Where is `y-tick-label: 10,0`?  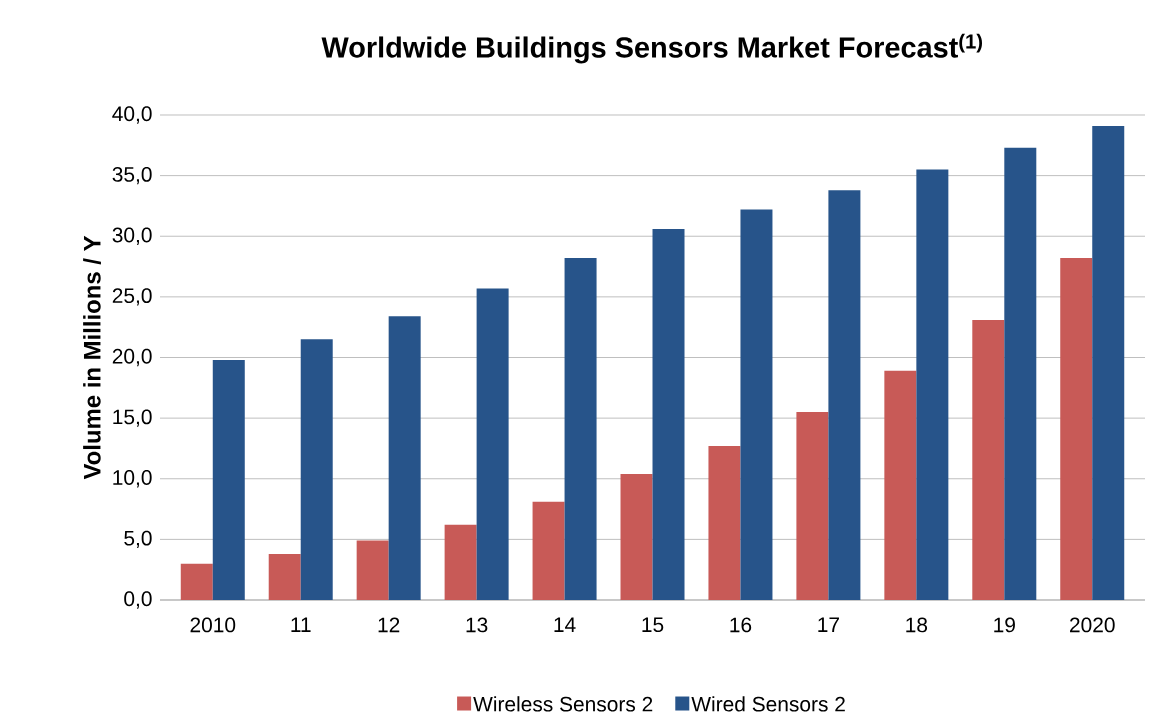 y-tick-label: 10,0 is located at coordinates (132, 479).